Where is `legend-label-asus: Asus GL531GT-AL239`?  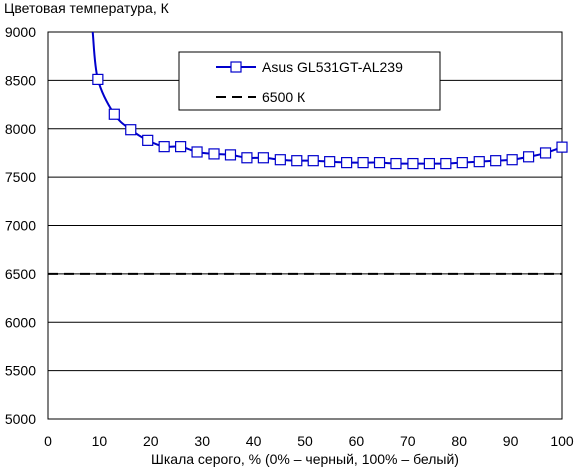 legend-label-asus: Asus GL531GT-AL239 is located at coordinates (332, 67).